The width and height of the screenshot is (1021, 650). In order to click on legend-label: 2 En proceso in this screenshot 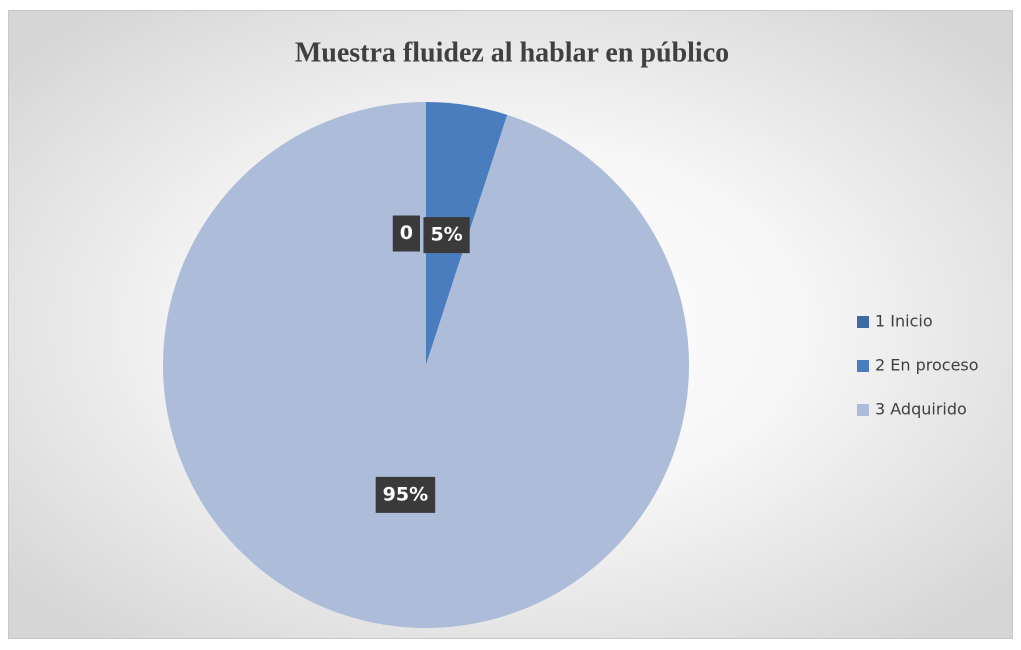, I will do `click(927, 365)`.